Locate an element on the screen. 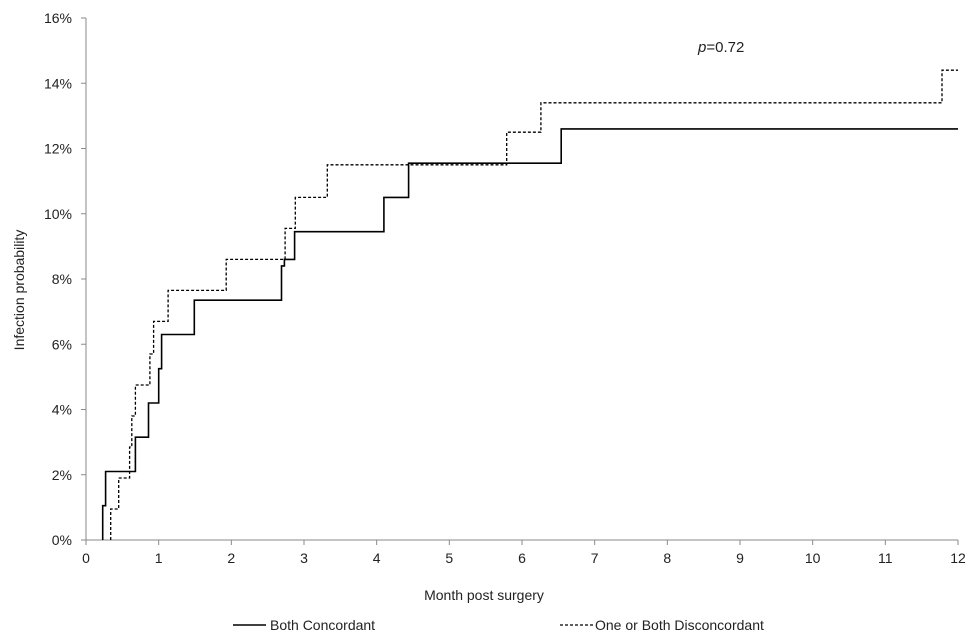  x-tick-label: 1 is located at coordinates (159, 558).